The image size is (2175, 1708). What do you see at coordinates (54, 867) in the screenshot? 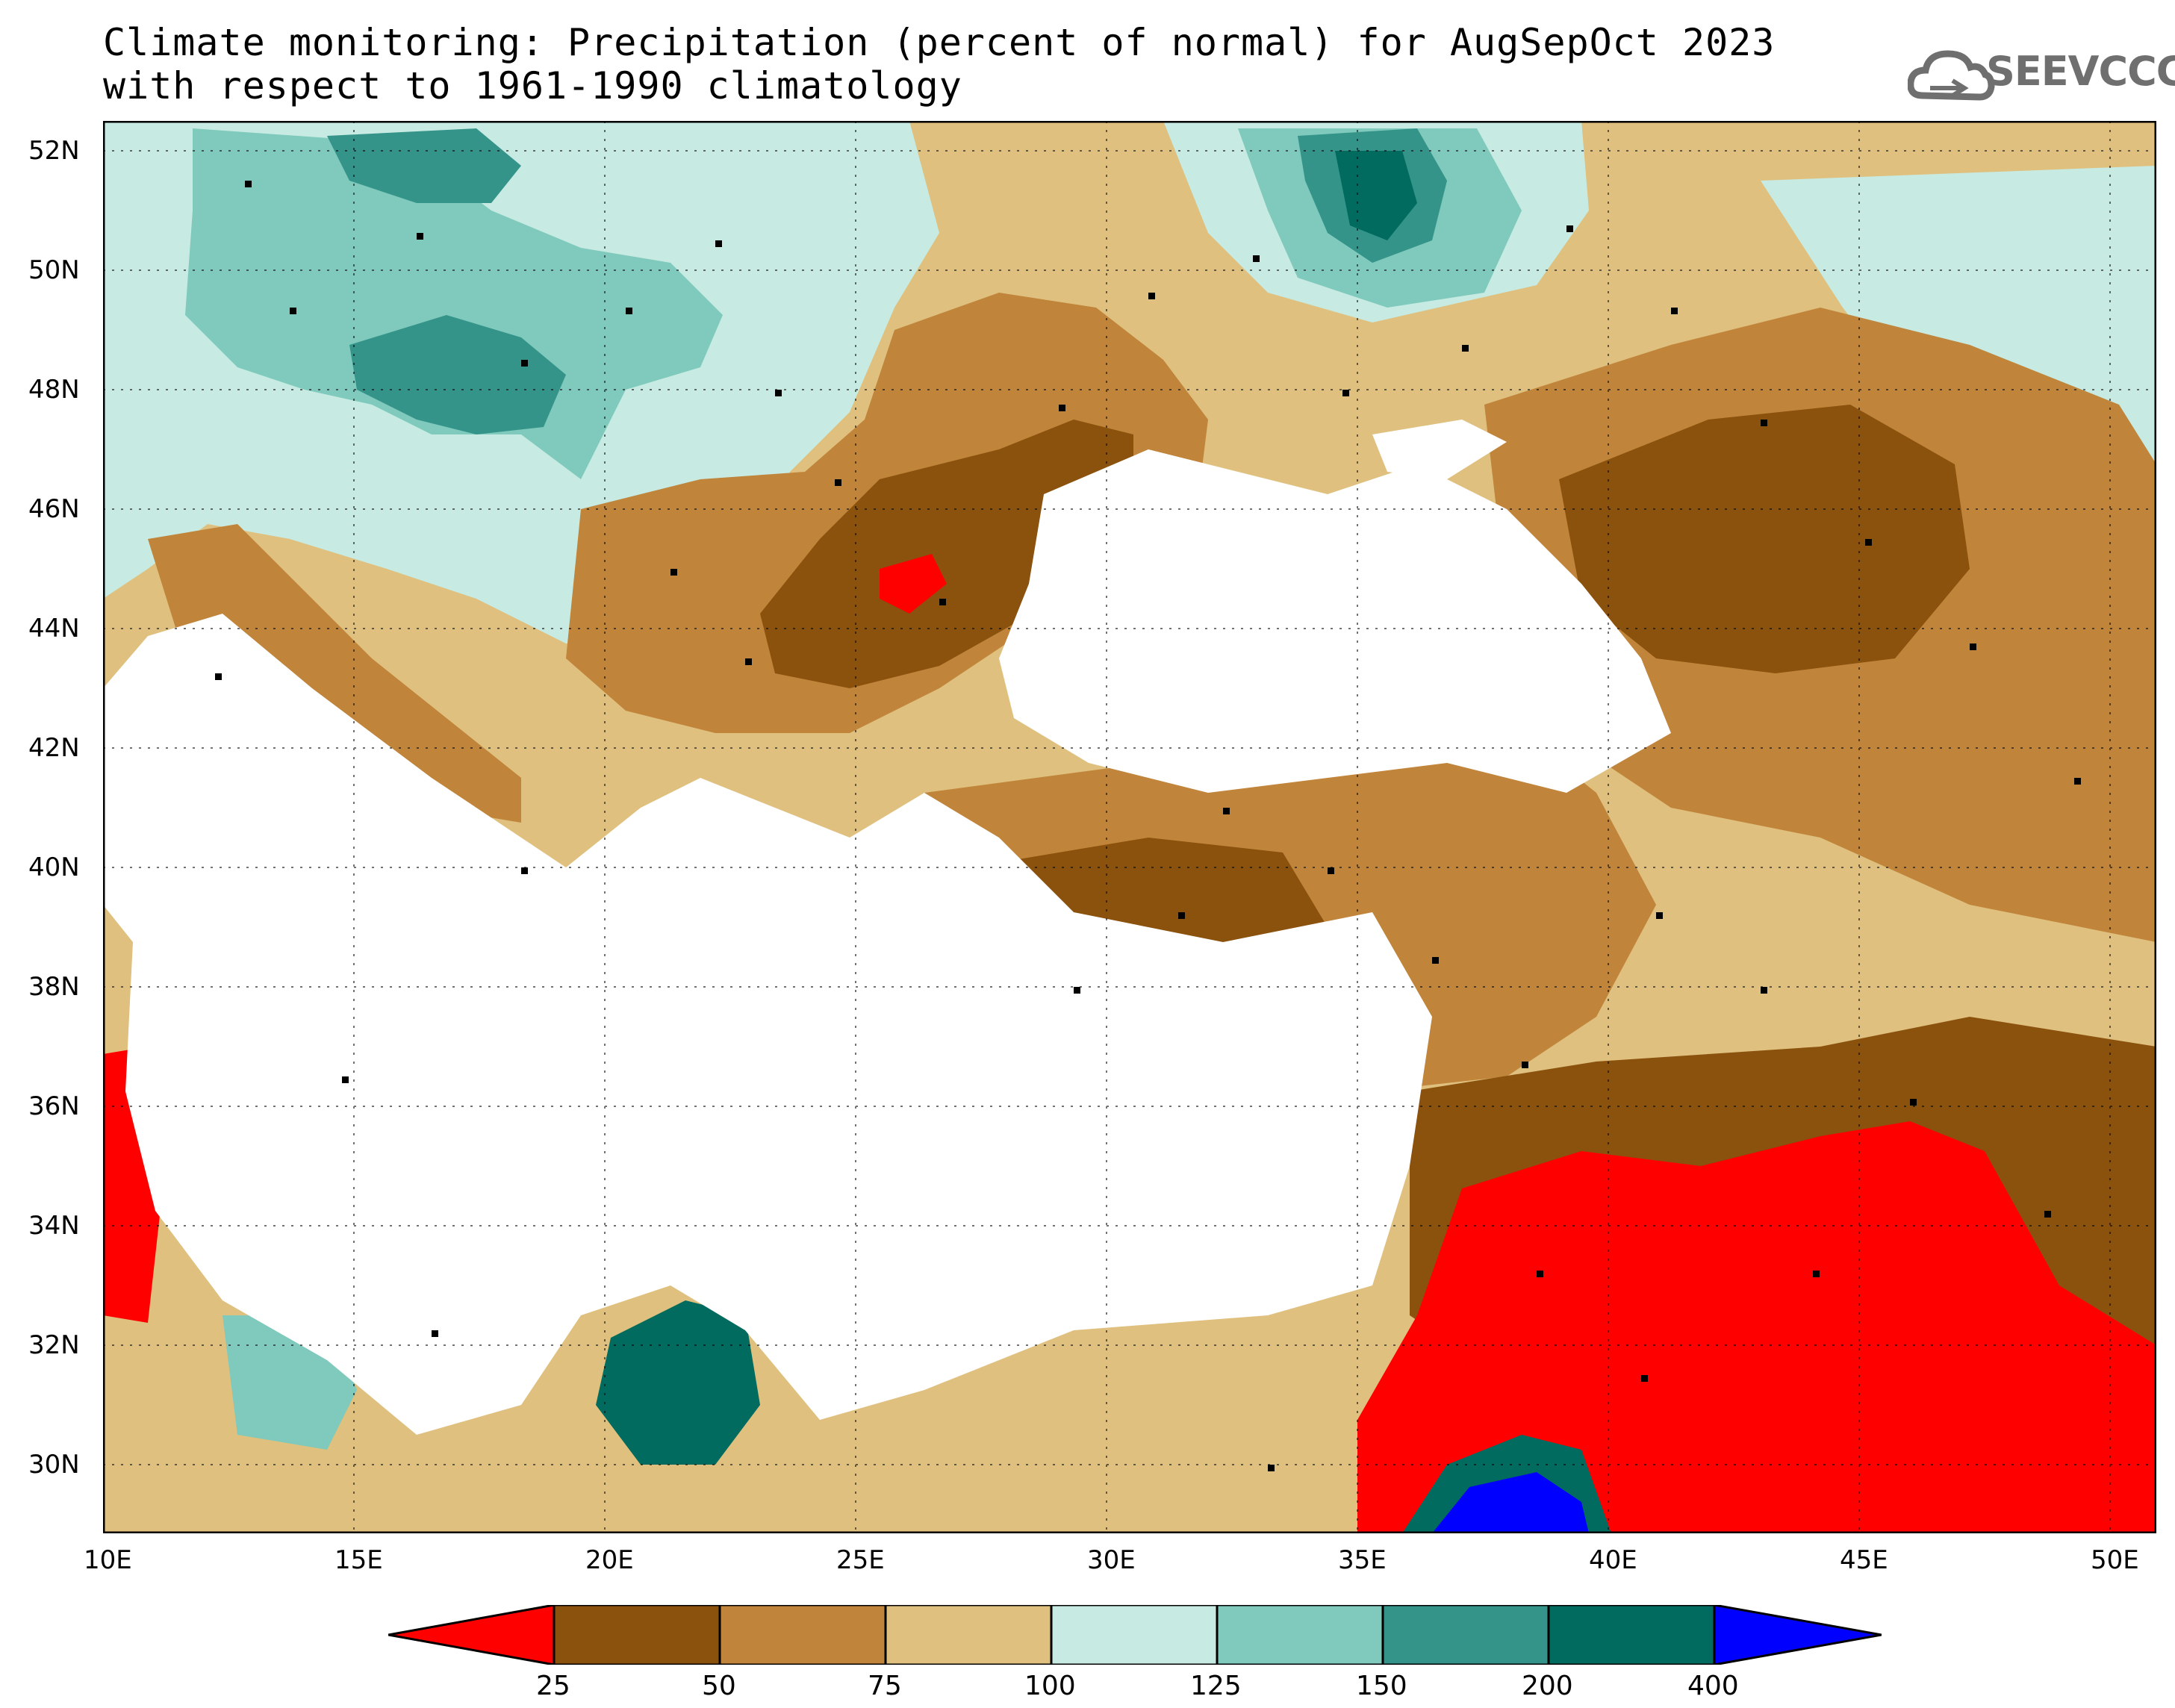
I see `lat-label: 40N` at bounding box center [54, 867].